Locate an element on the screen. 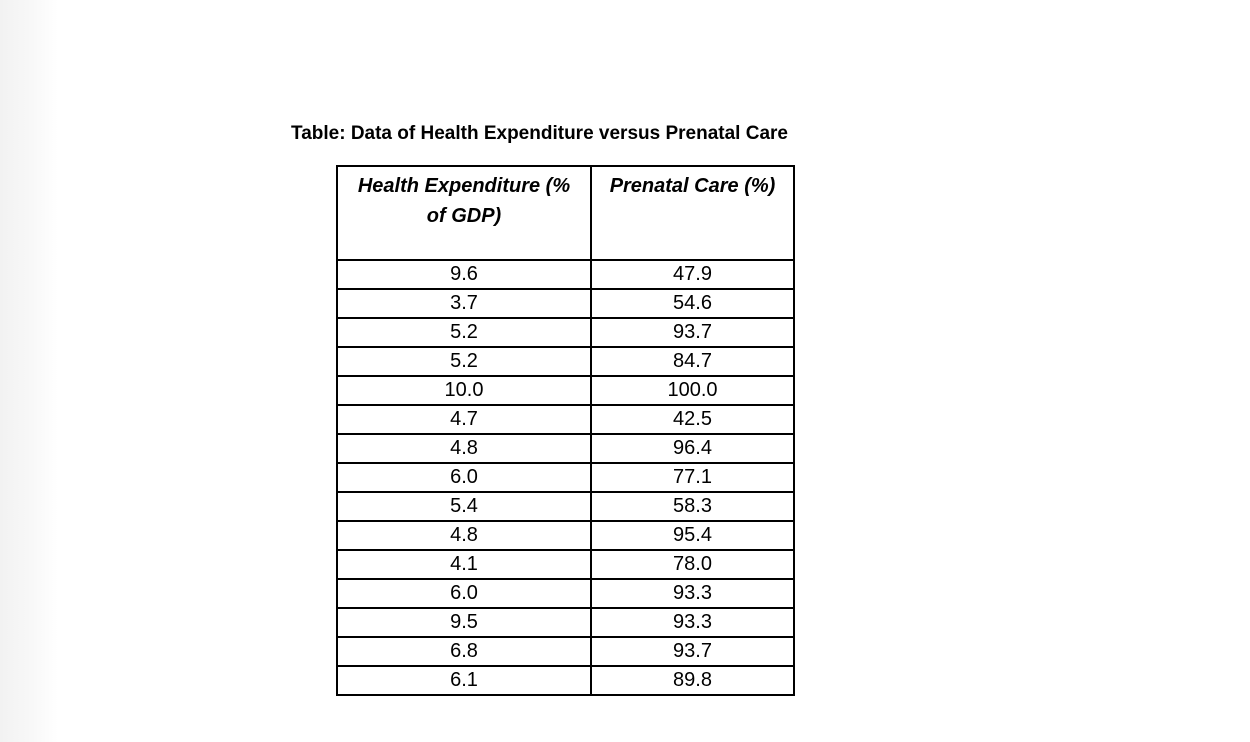 The width and height of the screenshot is (1250, 742). table-cell: 10.0 is located at coordinates (464, 390).